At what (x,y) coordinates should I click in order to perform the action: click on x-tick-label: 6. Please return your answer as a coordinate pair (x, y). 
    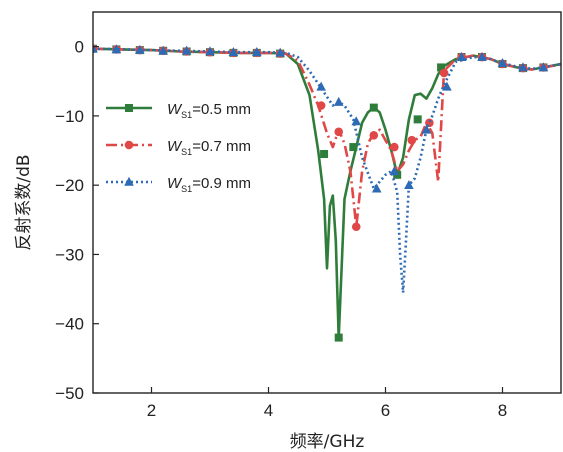
    Looking at the image, I should click on (385, 410).